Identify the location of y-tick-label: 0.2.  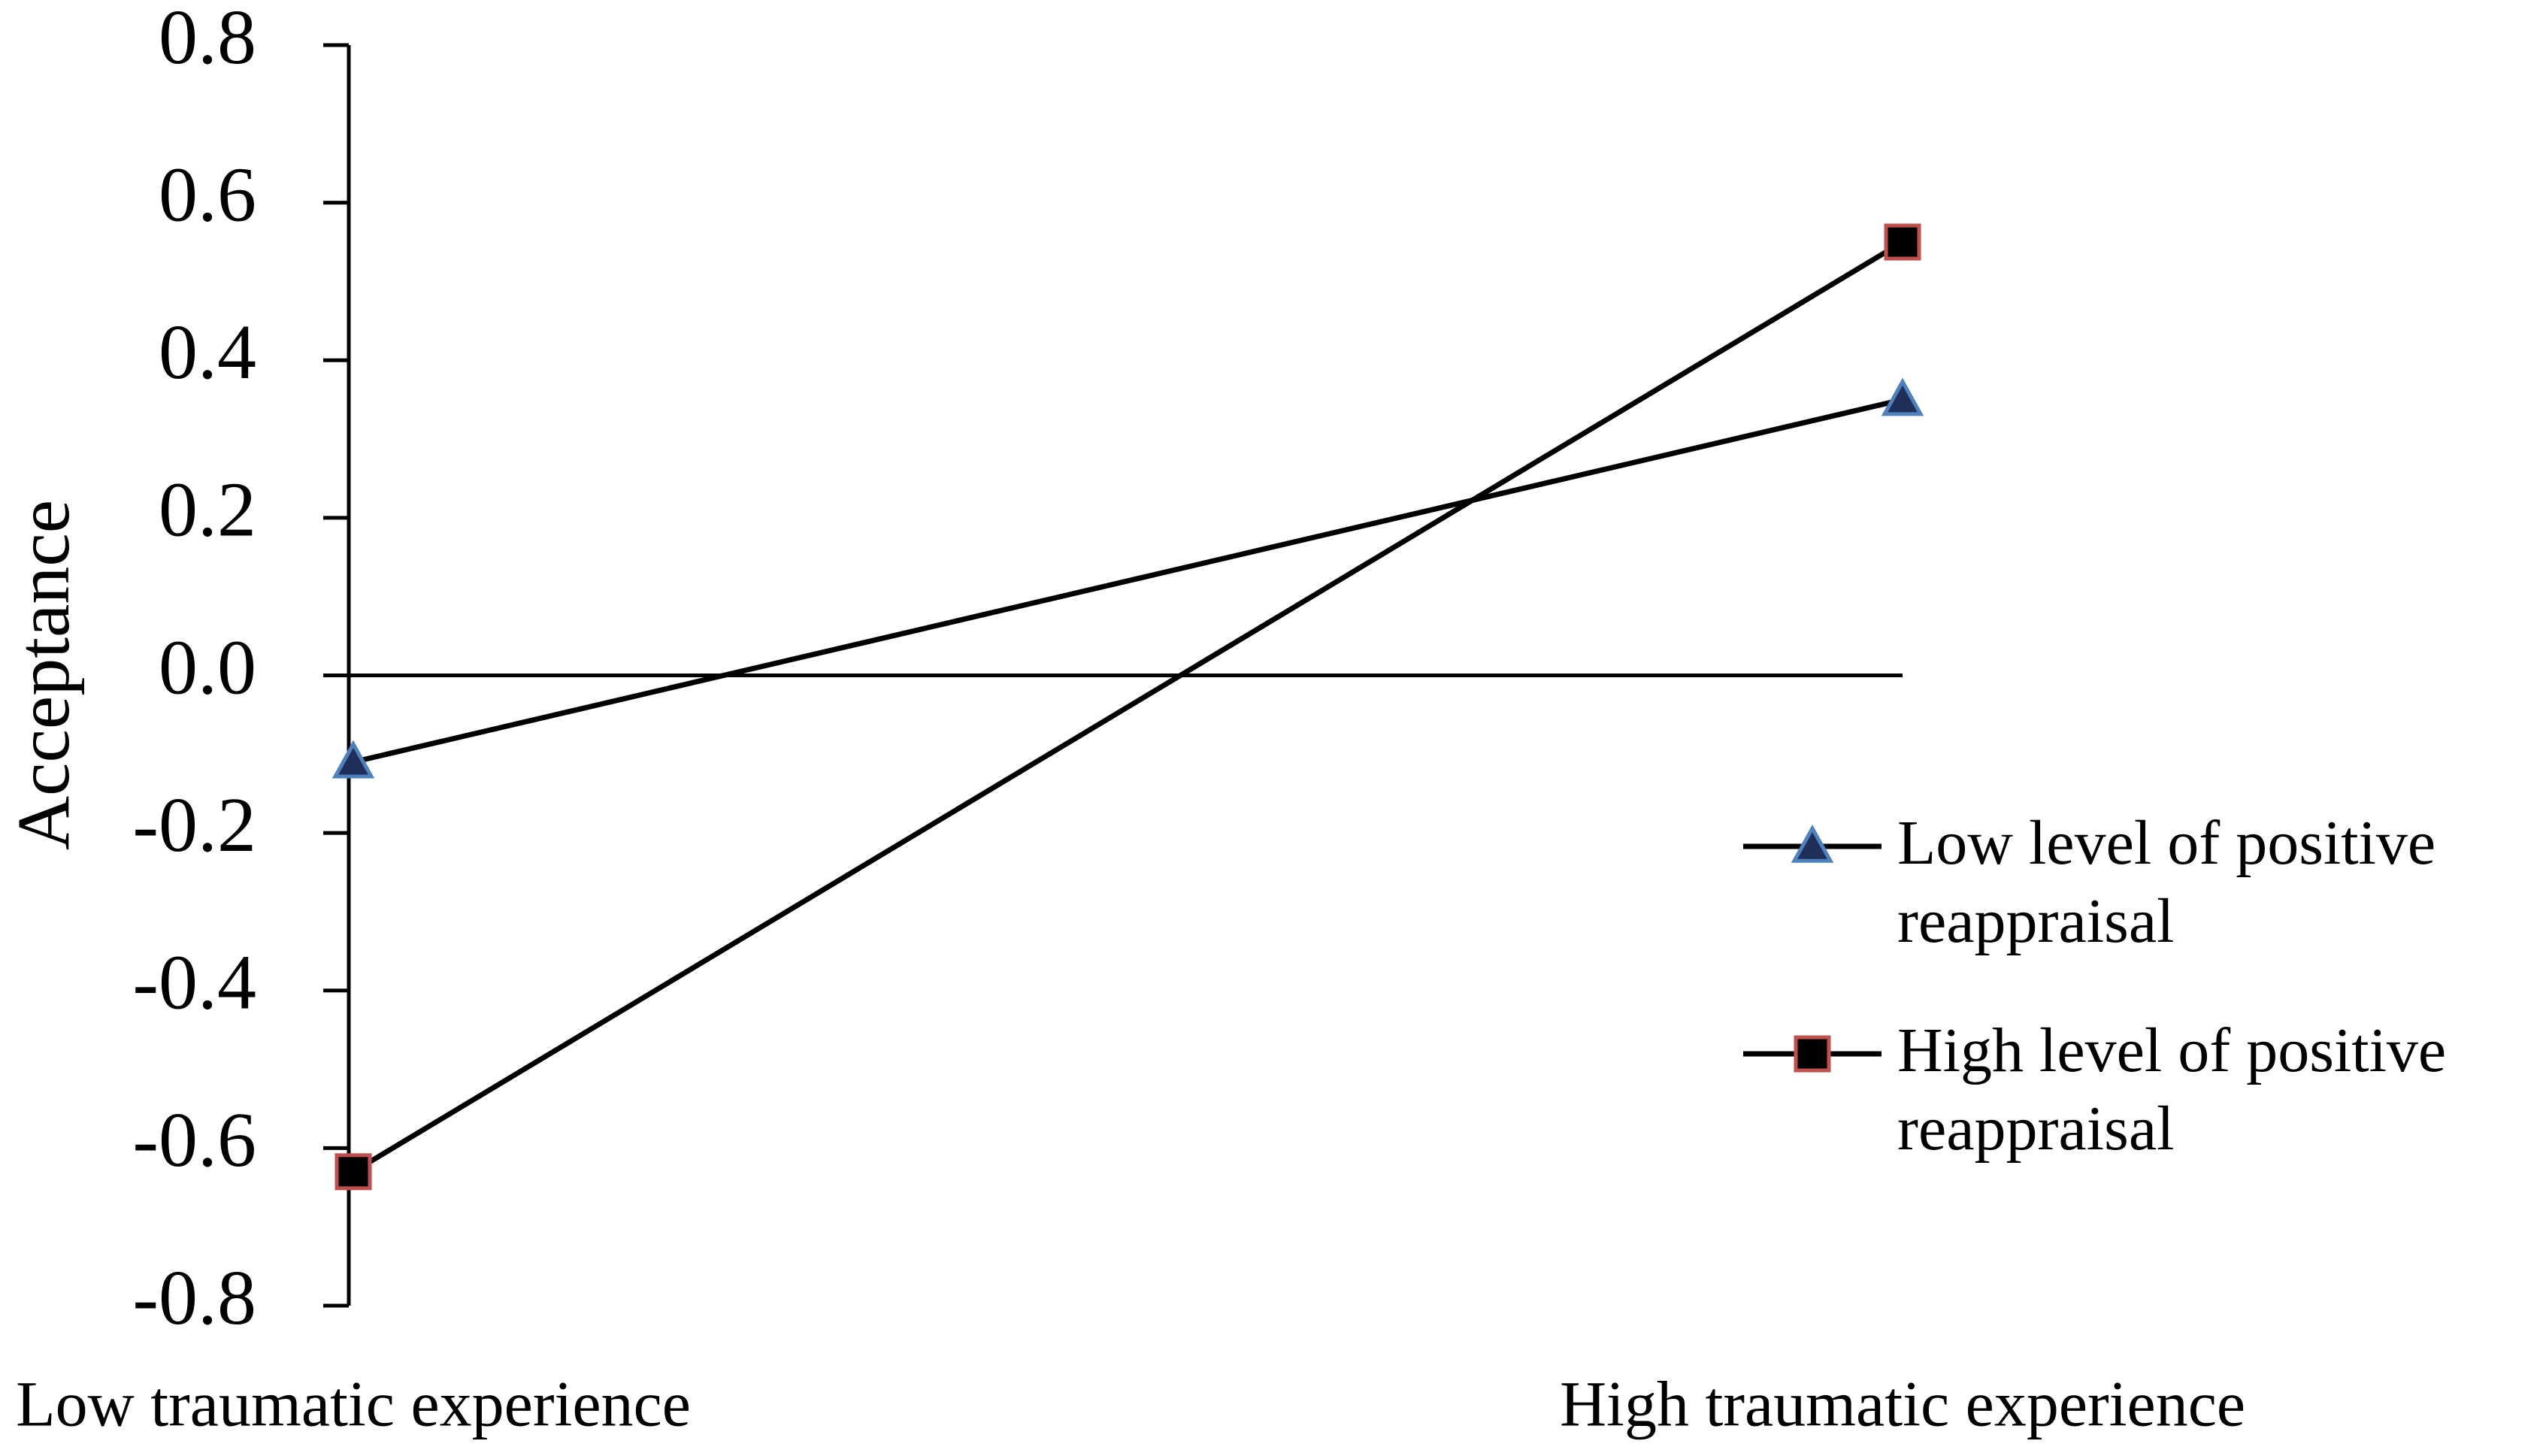
(207, 510).